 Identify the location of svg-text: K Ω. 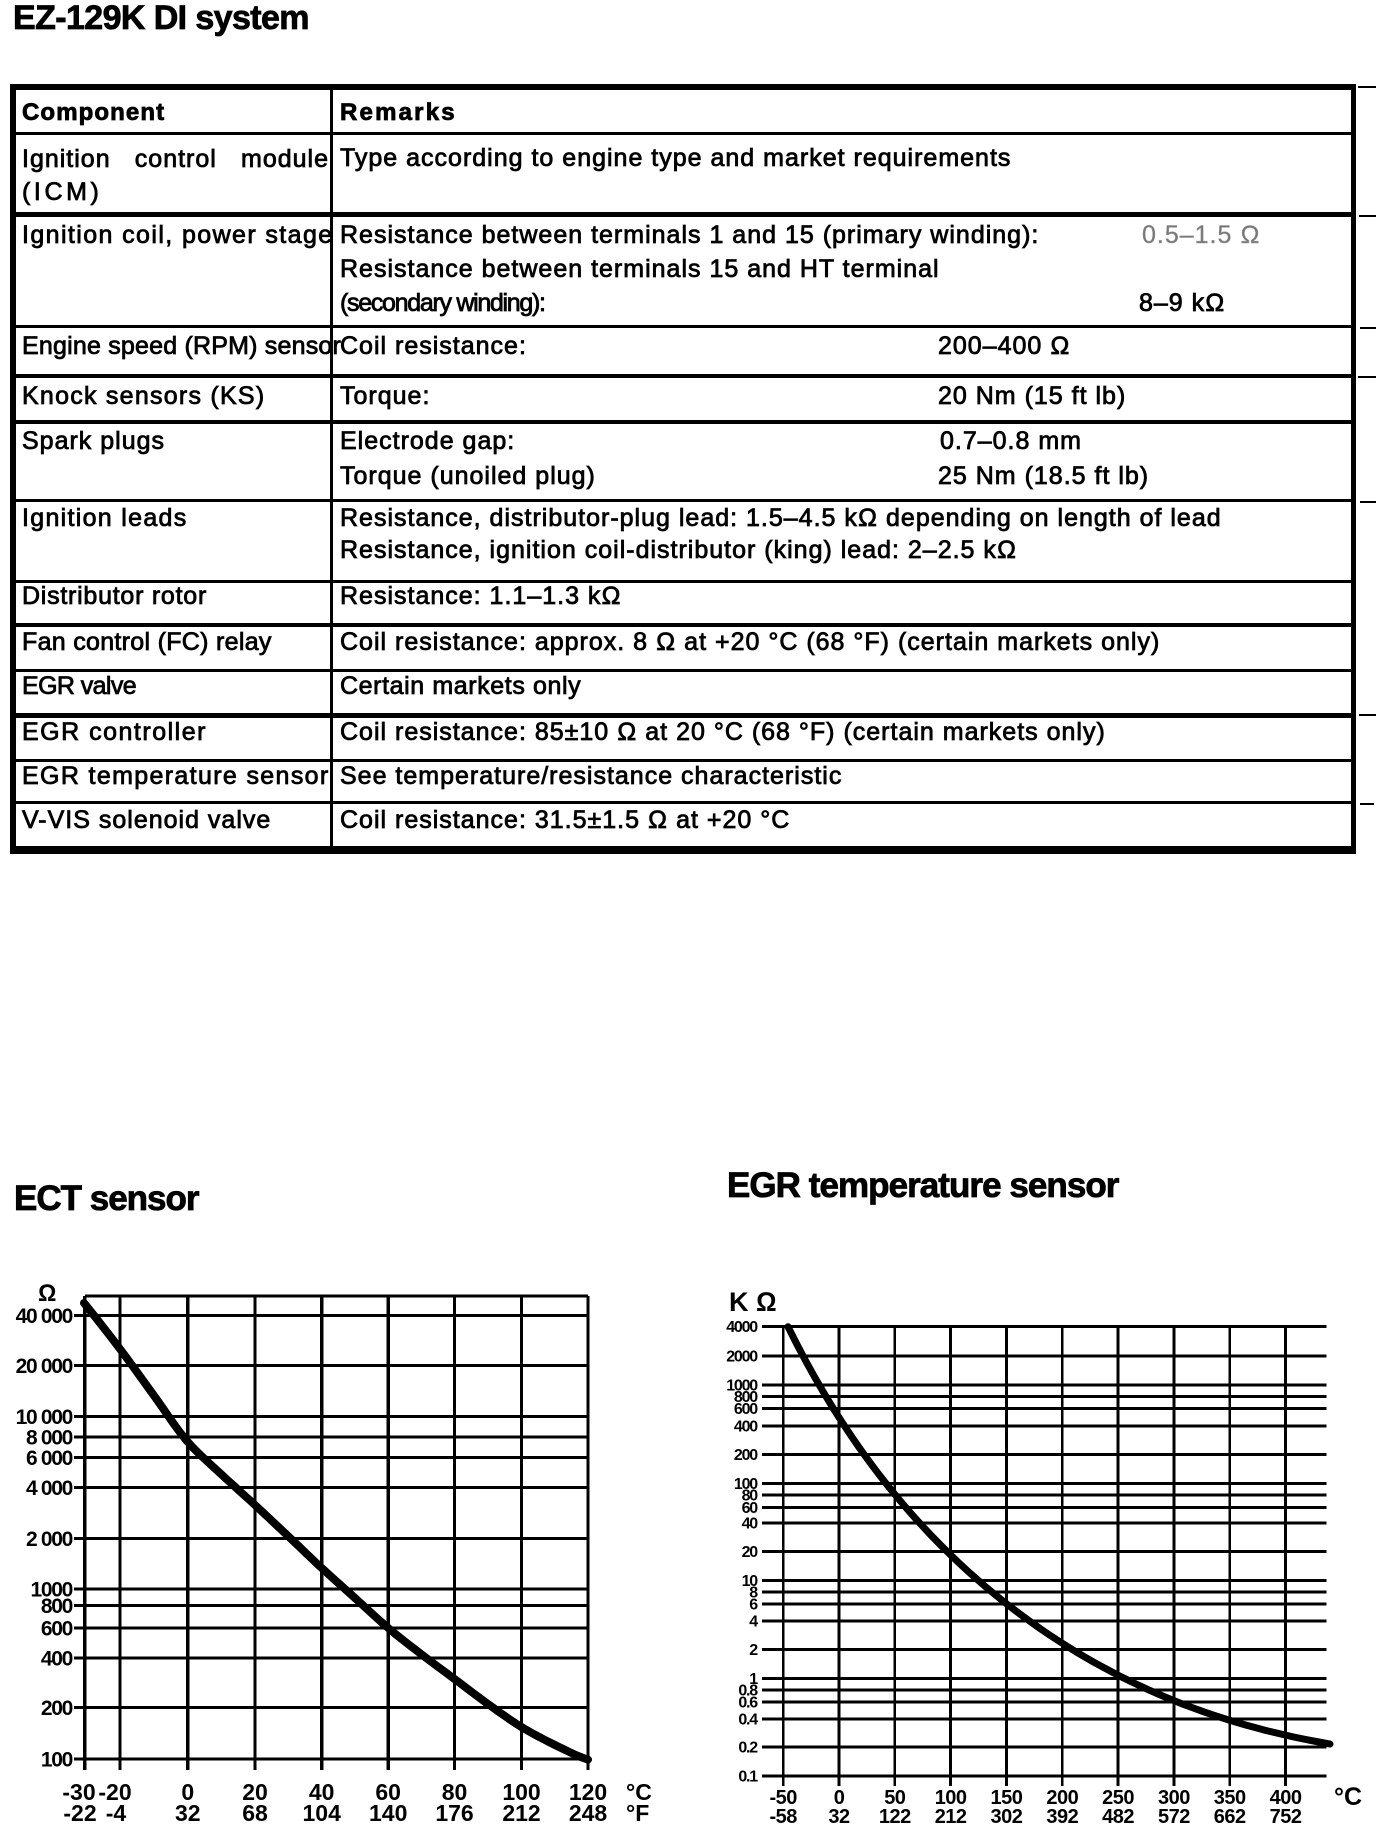
(753, 1302).